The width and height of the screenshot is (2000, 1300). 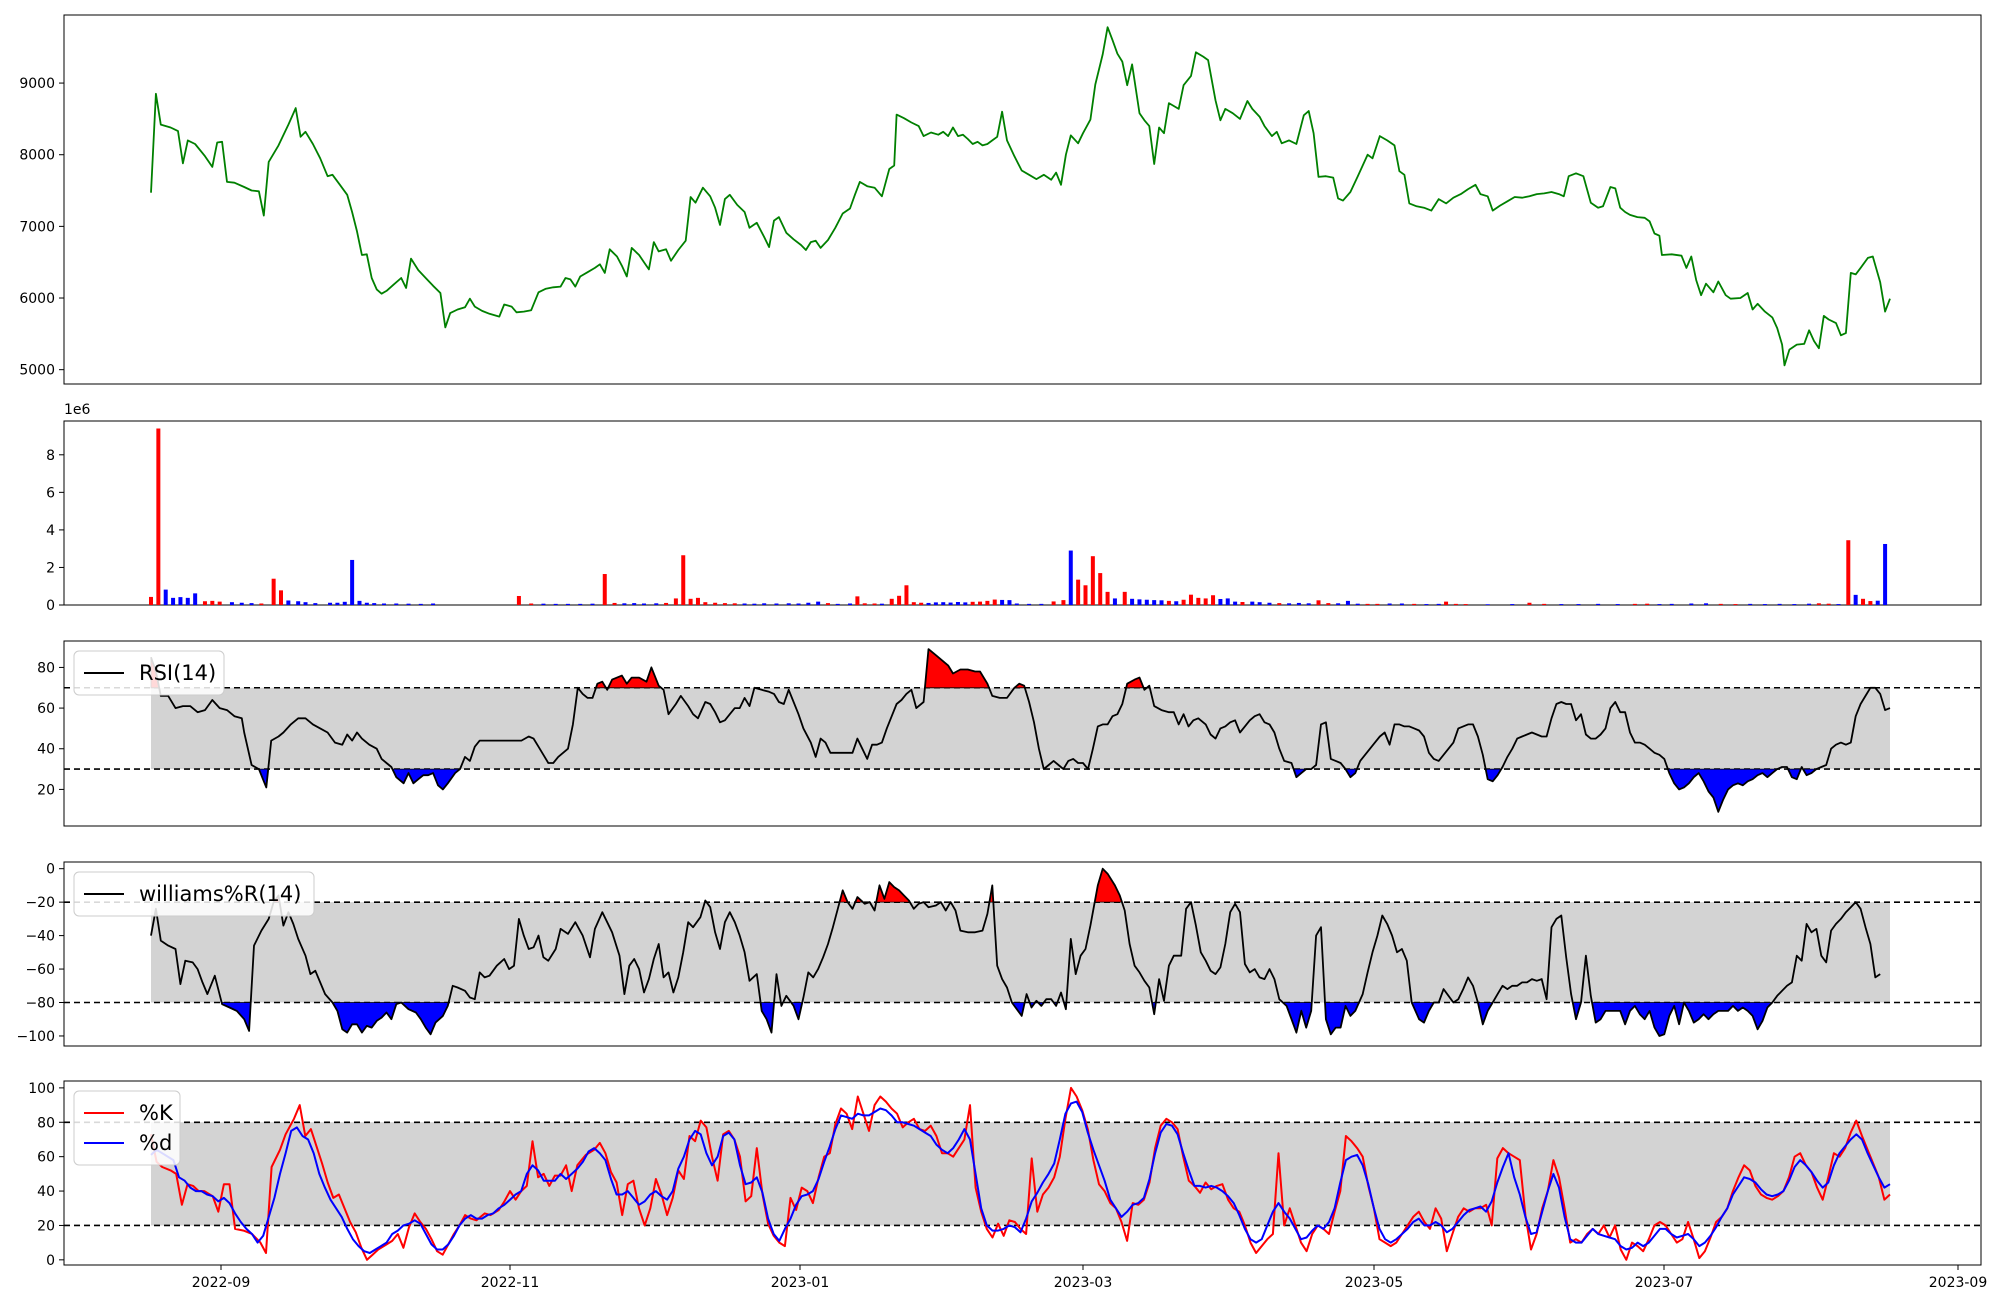 I want to click on x-axis-tick-label: 2022-09, so click(x=221, y=1283).